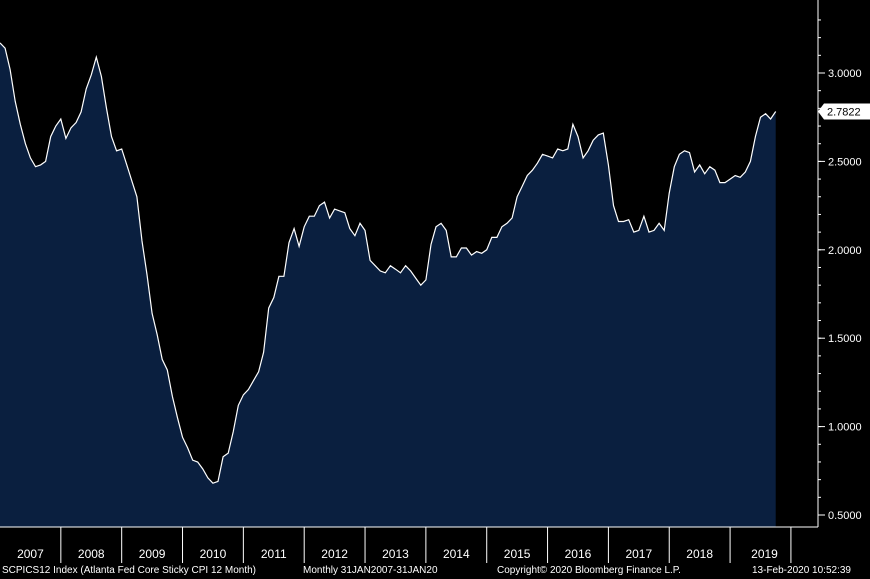  I want to click on y-tick-label: 0.5000, so click(845, 516).